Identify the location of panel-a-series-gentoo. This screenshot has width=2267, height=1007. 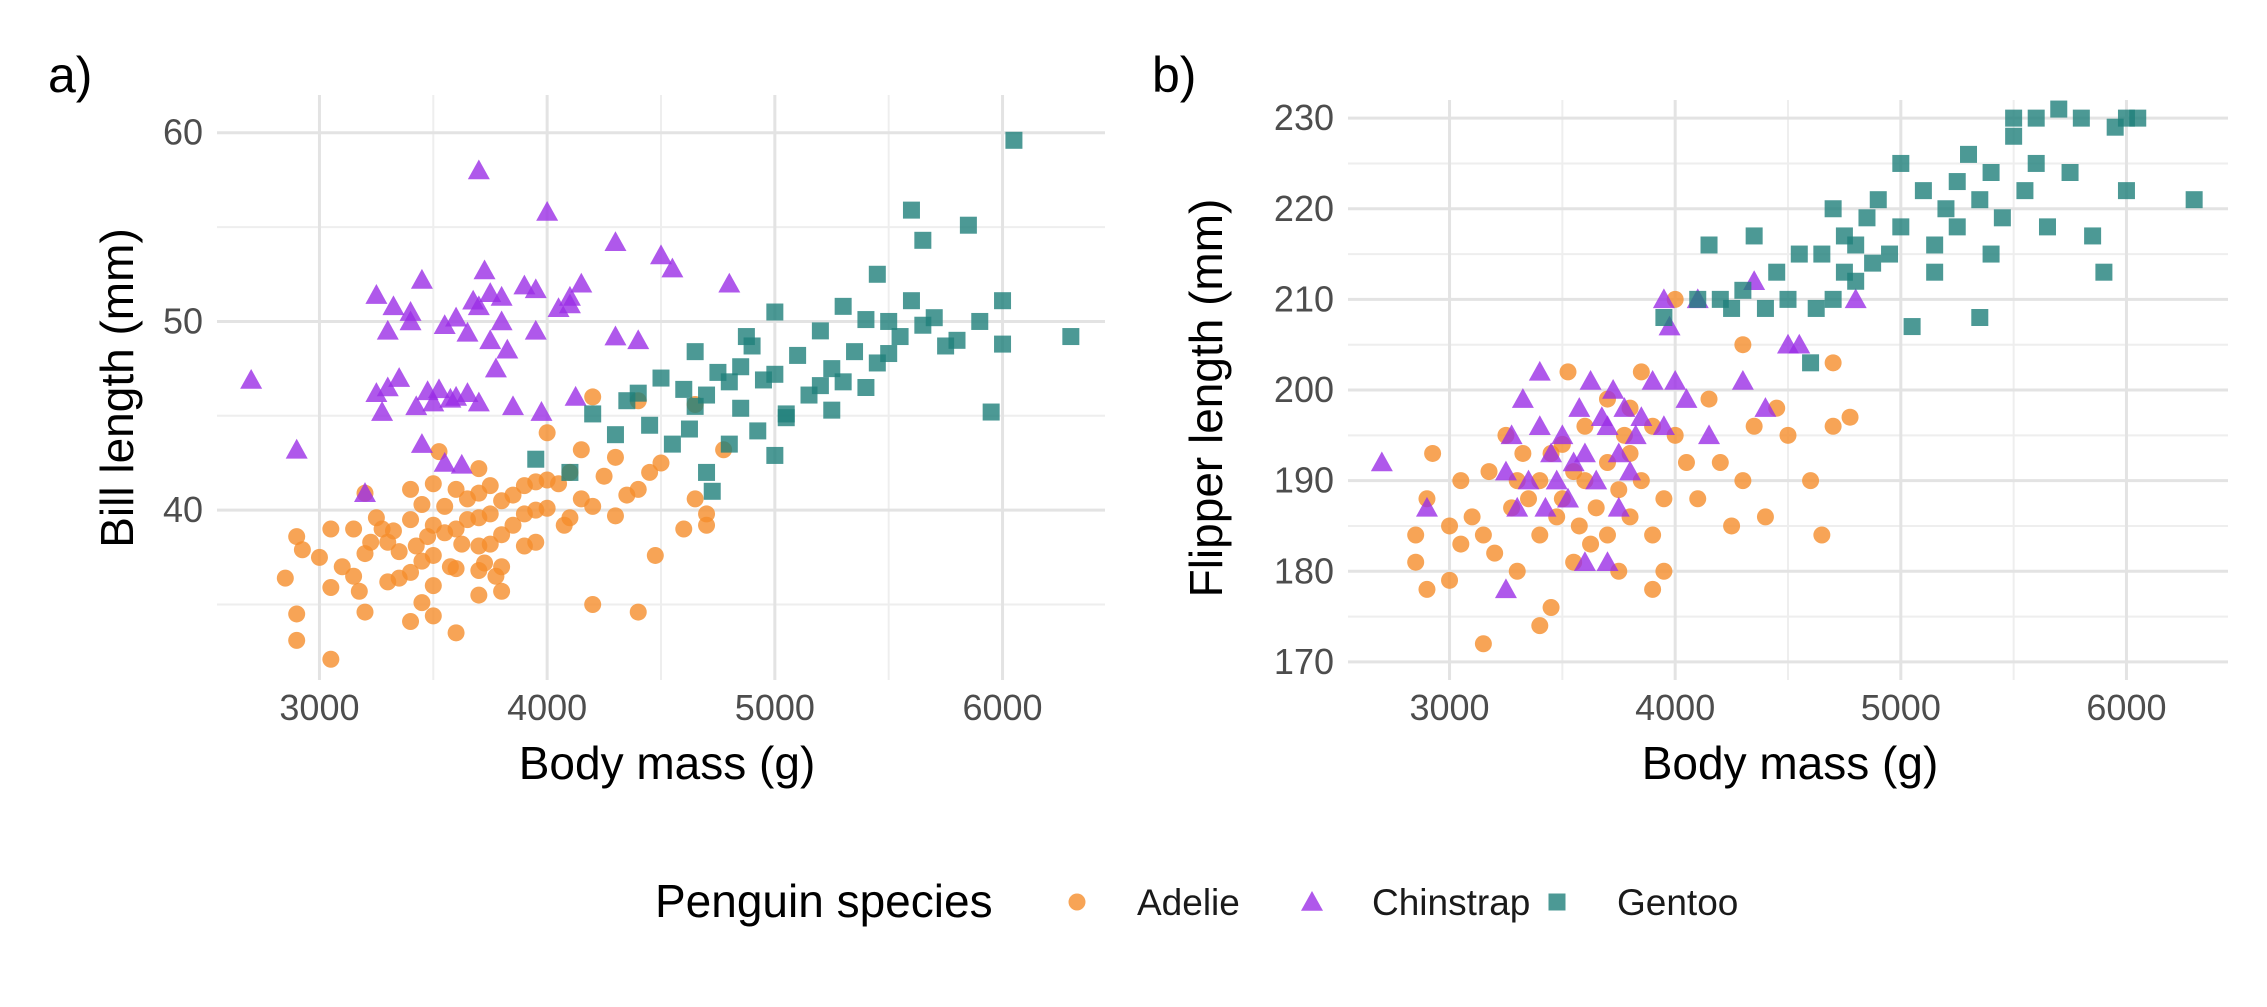
(803, 315).